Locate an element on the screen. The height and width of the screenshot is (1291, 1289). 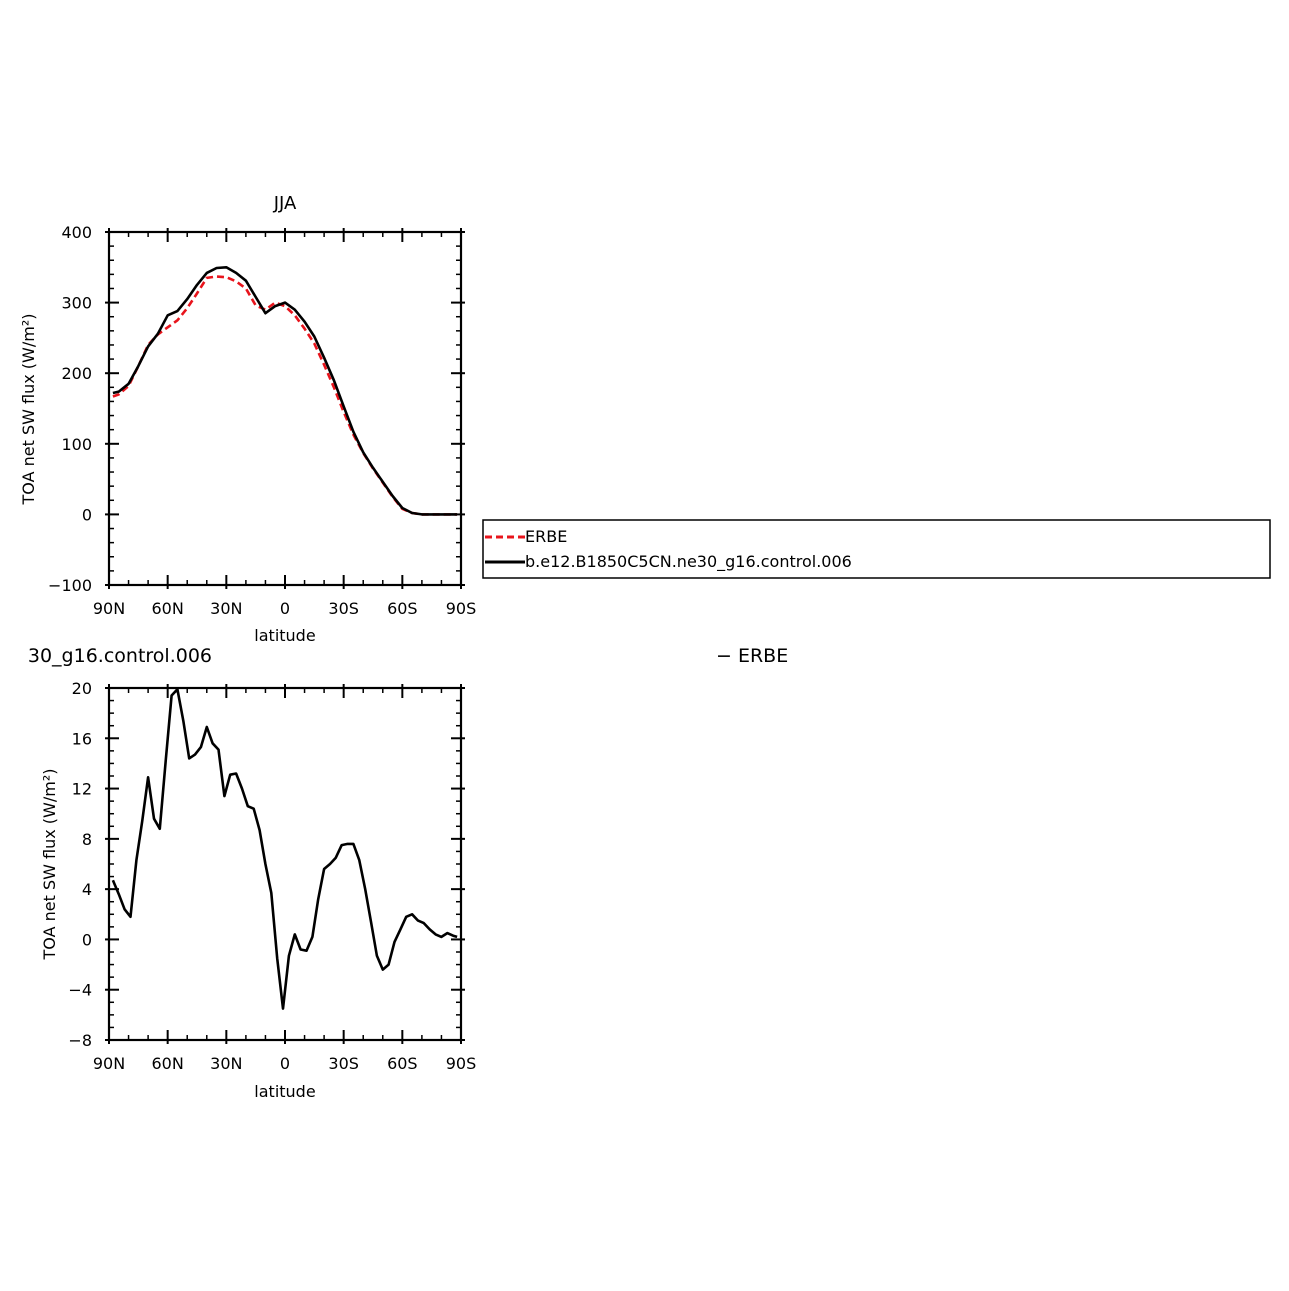
bottom-y-tick-label-2: 0 is located at coordinates (87, 939).